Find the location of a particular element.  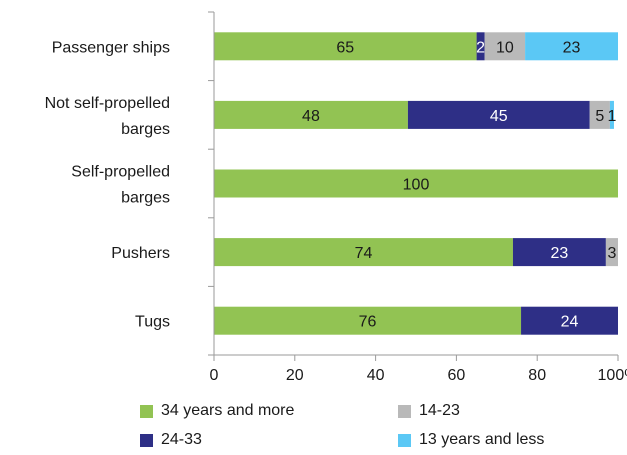

category-label-line: Not self-propelled is located at coordinates (107, 103).